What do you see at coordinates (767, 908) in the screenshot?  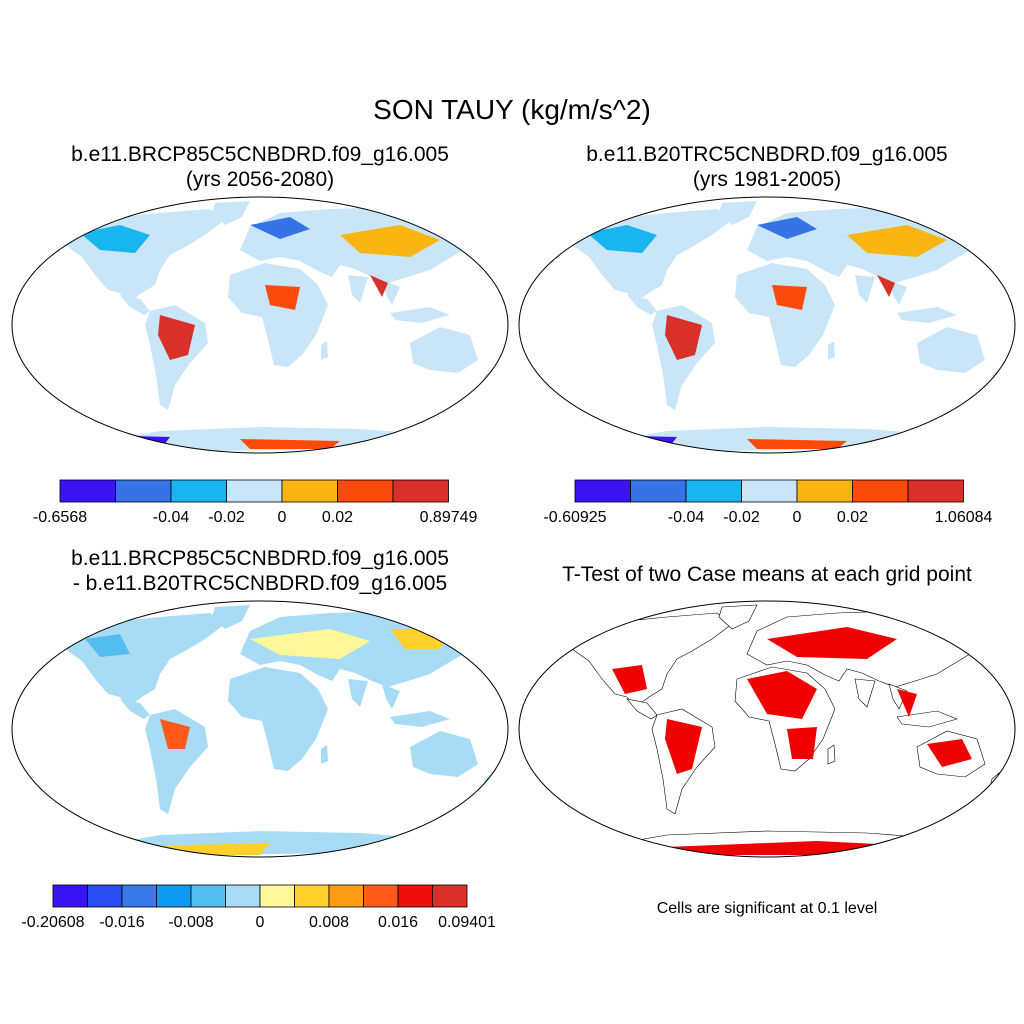 I see `significance-note: Cells are significant at 0.1 level` at bounding box center [767, 908].